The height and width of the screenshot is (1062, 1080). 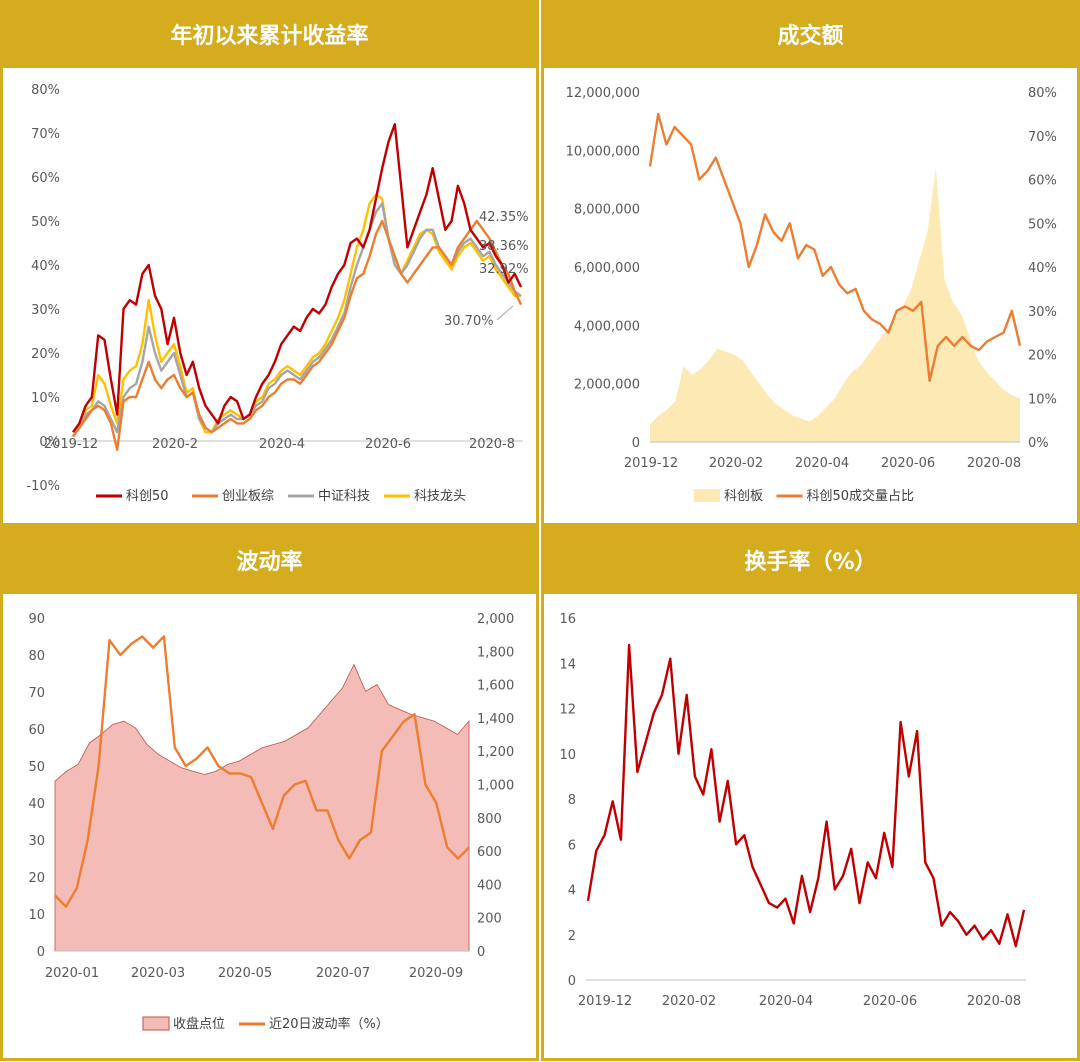 What do you see at coordinates (504, 246) in the screenshot?
I see `data-label: 38.36%` at bounding box center [504, 246].